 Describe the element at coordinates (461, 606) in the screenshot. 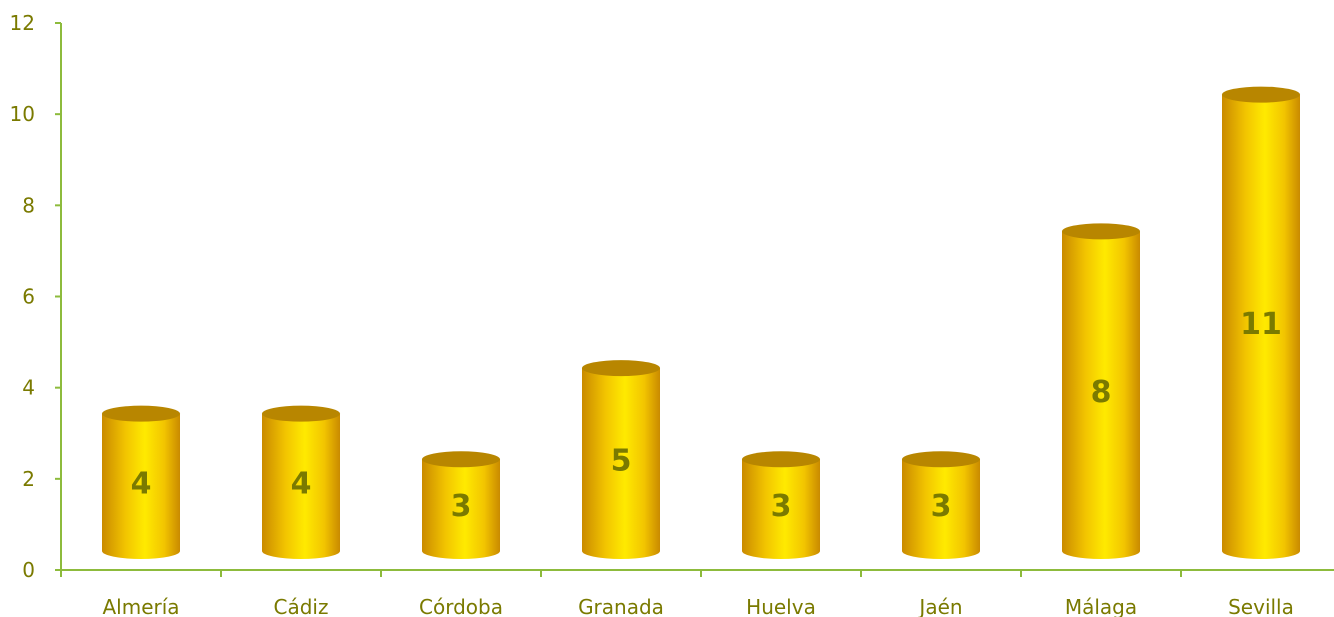

I see `category-label: Córdoba` at that location.